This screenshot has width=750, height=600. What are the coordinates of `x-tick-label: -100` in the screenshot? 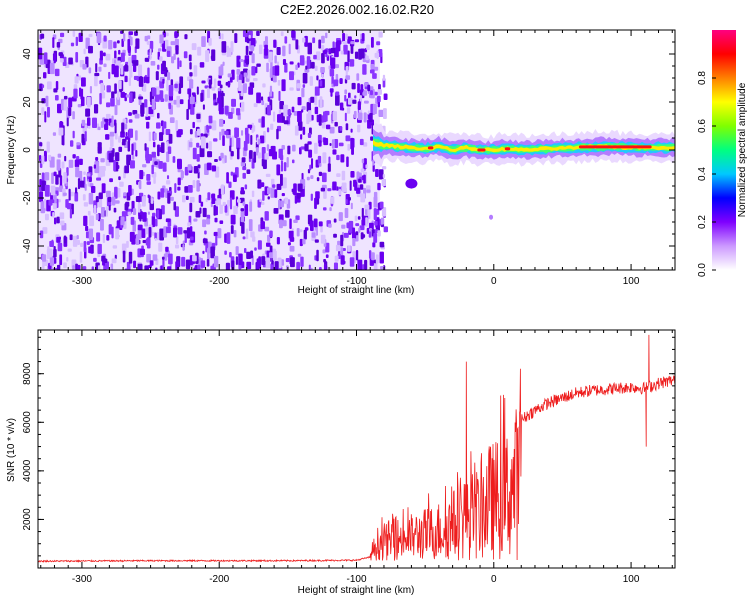 It's located at (356, 579).